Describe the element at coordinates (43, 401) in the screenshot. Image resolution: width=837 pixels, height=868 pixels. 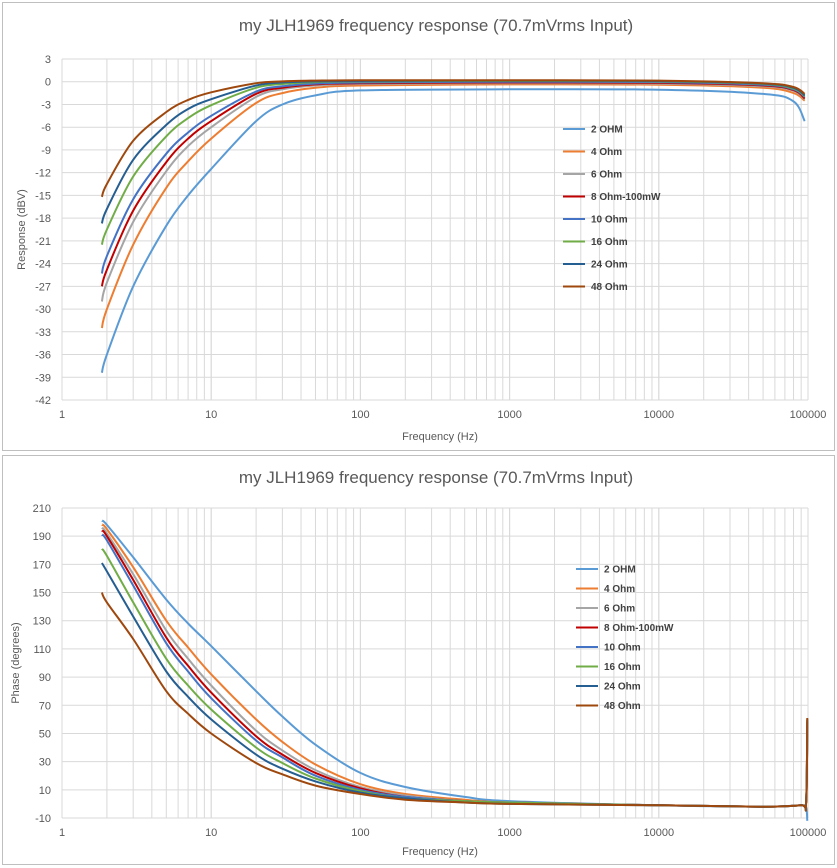
I see `y-tick-label: -42` at that location.